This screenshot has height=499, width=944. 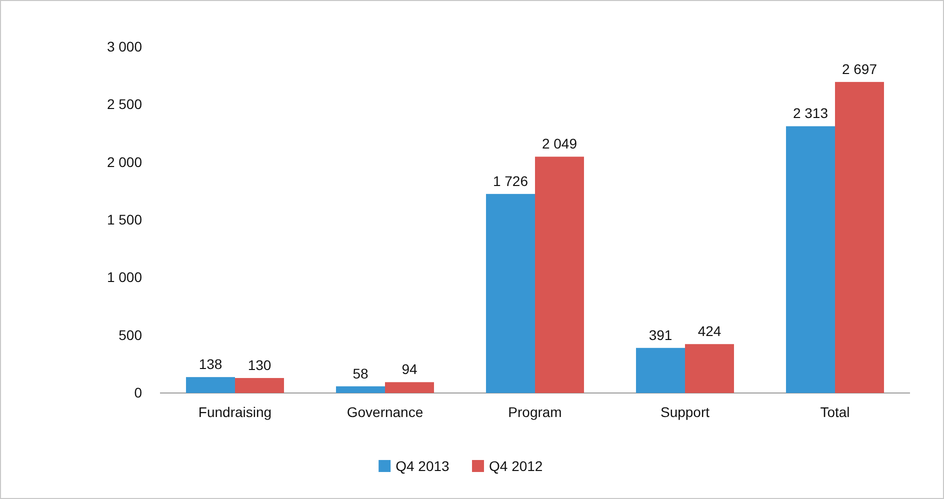 I want to click on data-label: 2 049, so click(x=560, y=144).